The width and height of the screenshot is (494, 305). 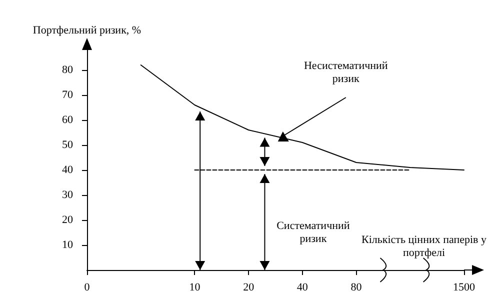 I want to click on y-tick-label: 80, so click(x=68, y=70).